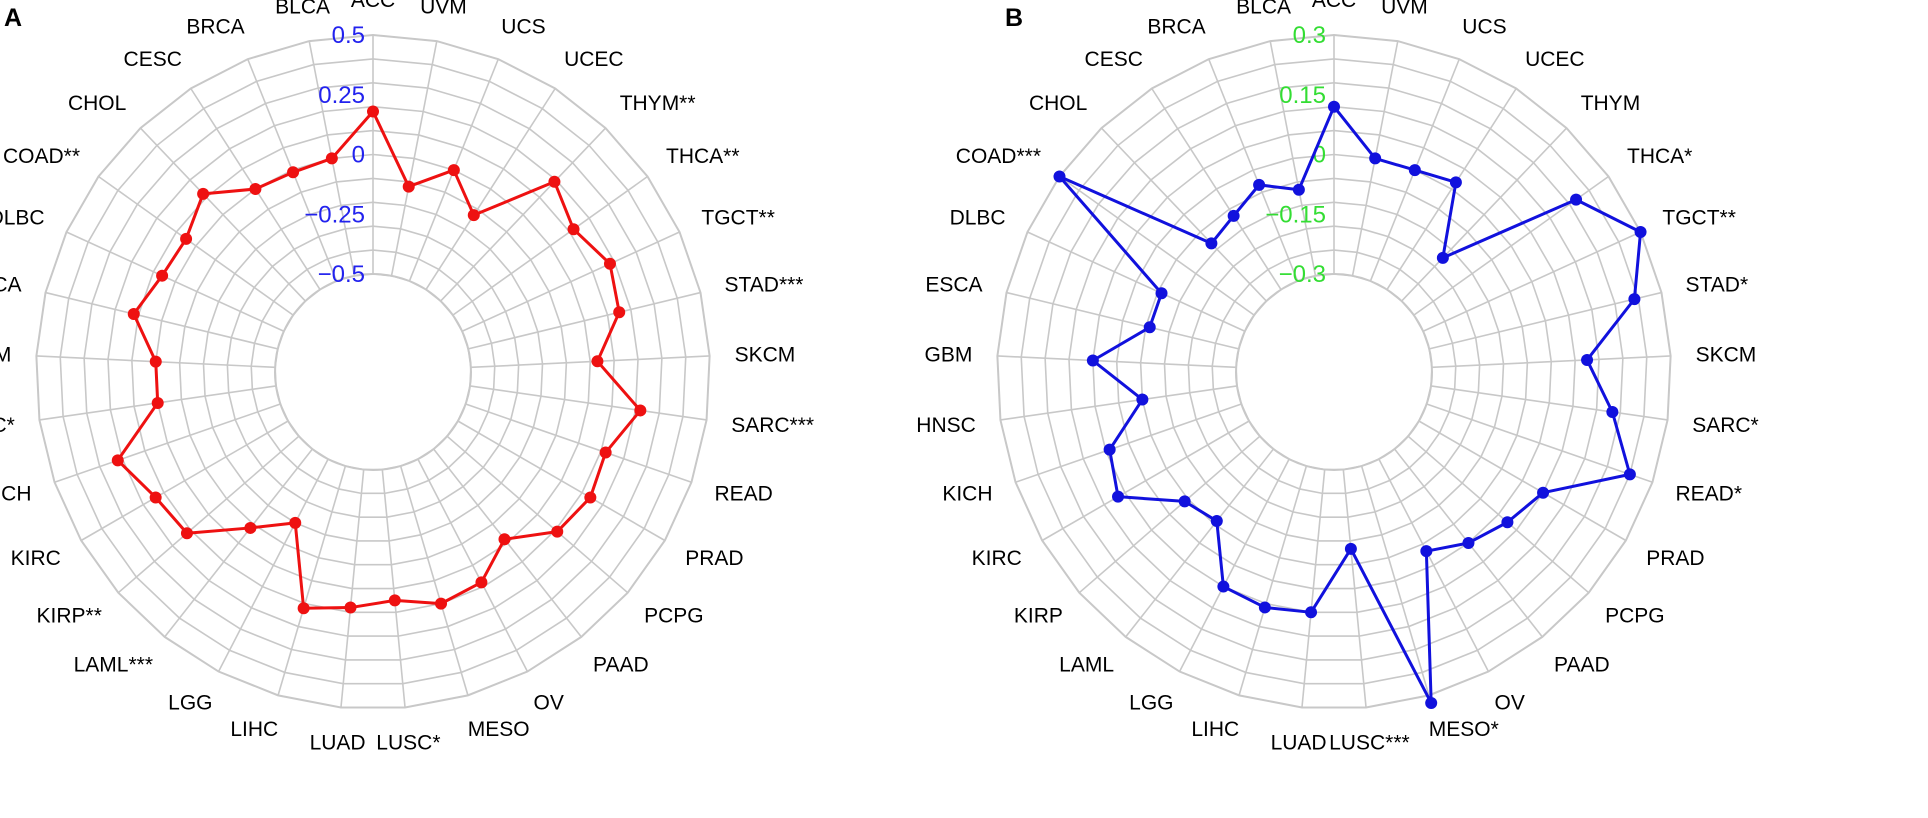  Describe the element at coordinates (5, 354) in the screenshot. I see `category-label: GBM` at that location.